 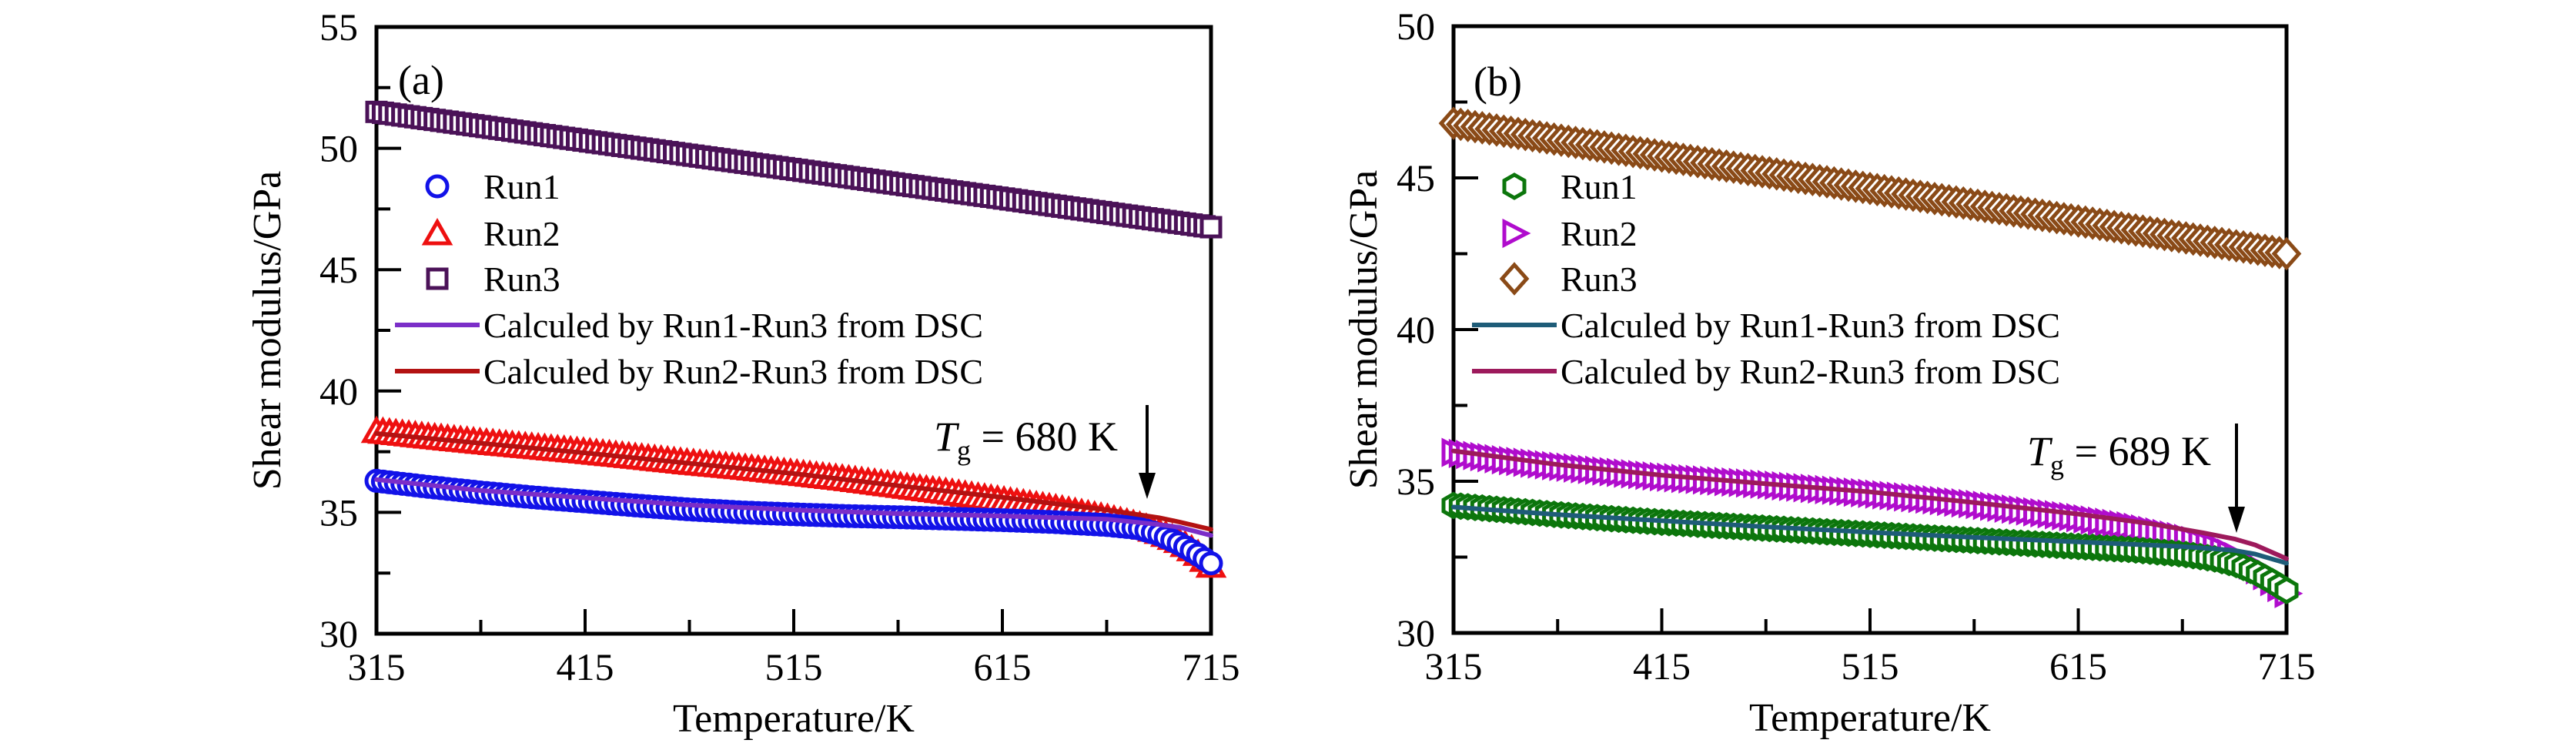 I want to click on panel-a-y-tick-label: 55, so click(x=339, y=27).